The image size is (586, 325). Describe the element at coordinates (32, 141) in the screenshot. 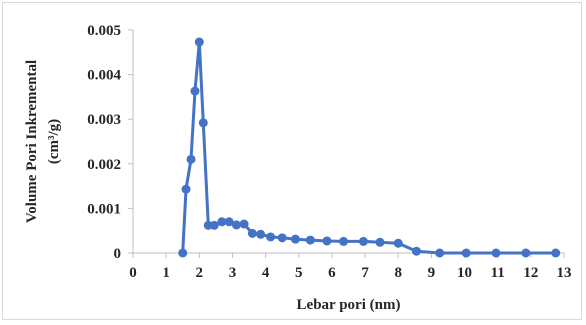

I see `y-axis-title-line1: Volume Pori Inkremental` at that location.